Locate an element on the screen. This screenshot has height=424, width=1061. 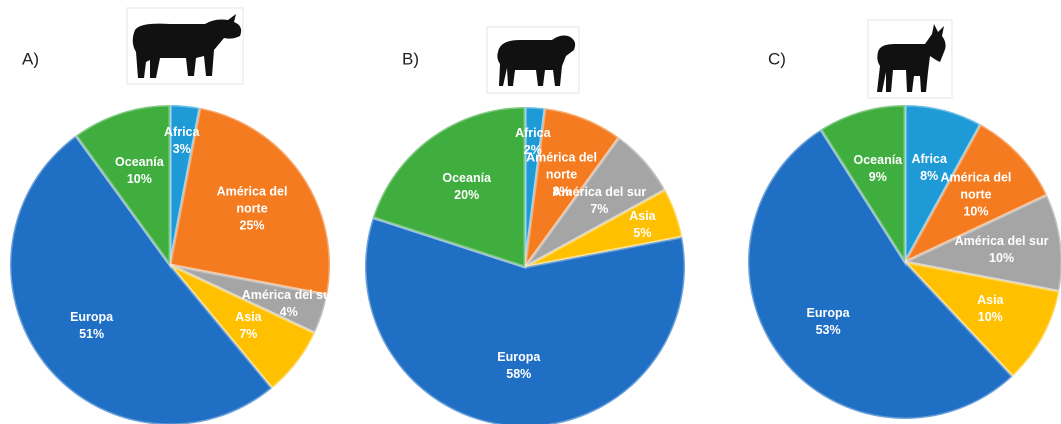
goat-icon is located at coordinates (910, 59).